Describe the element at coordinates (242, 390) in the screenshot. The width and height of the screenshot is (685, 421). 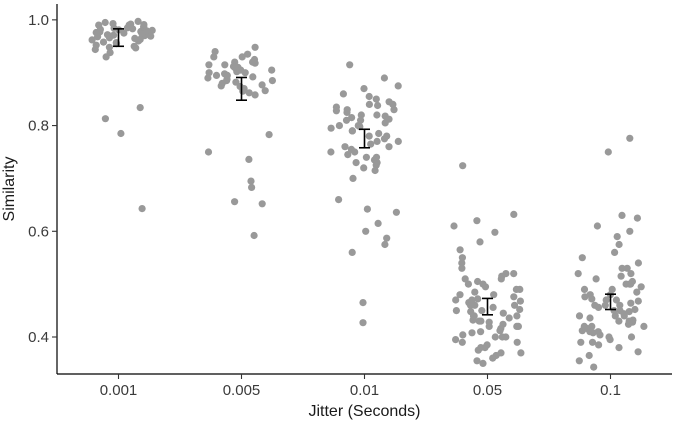
I see `x-tick-label: 0.005` at that location.